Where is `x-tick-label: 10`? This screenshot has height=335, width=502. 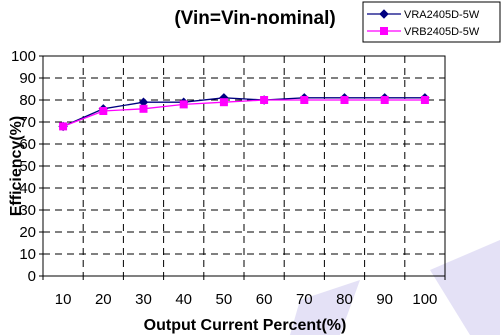
x-tick-label: 10 is located at coordinates (63, 299).